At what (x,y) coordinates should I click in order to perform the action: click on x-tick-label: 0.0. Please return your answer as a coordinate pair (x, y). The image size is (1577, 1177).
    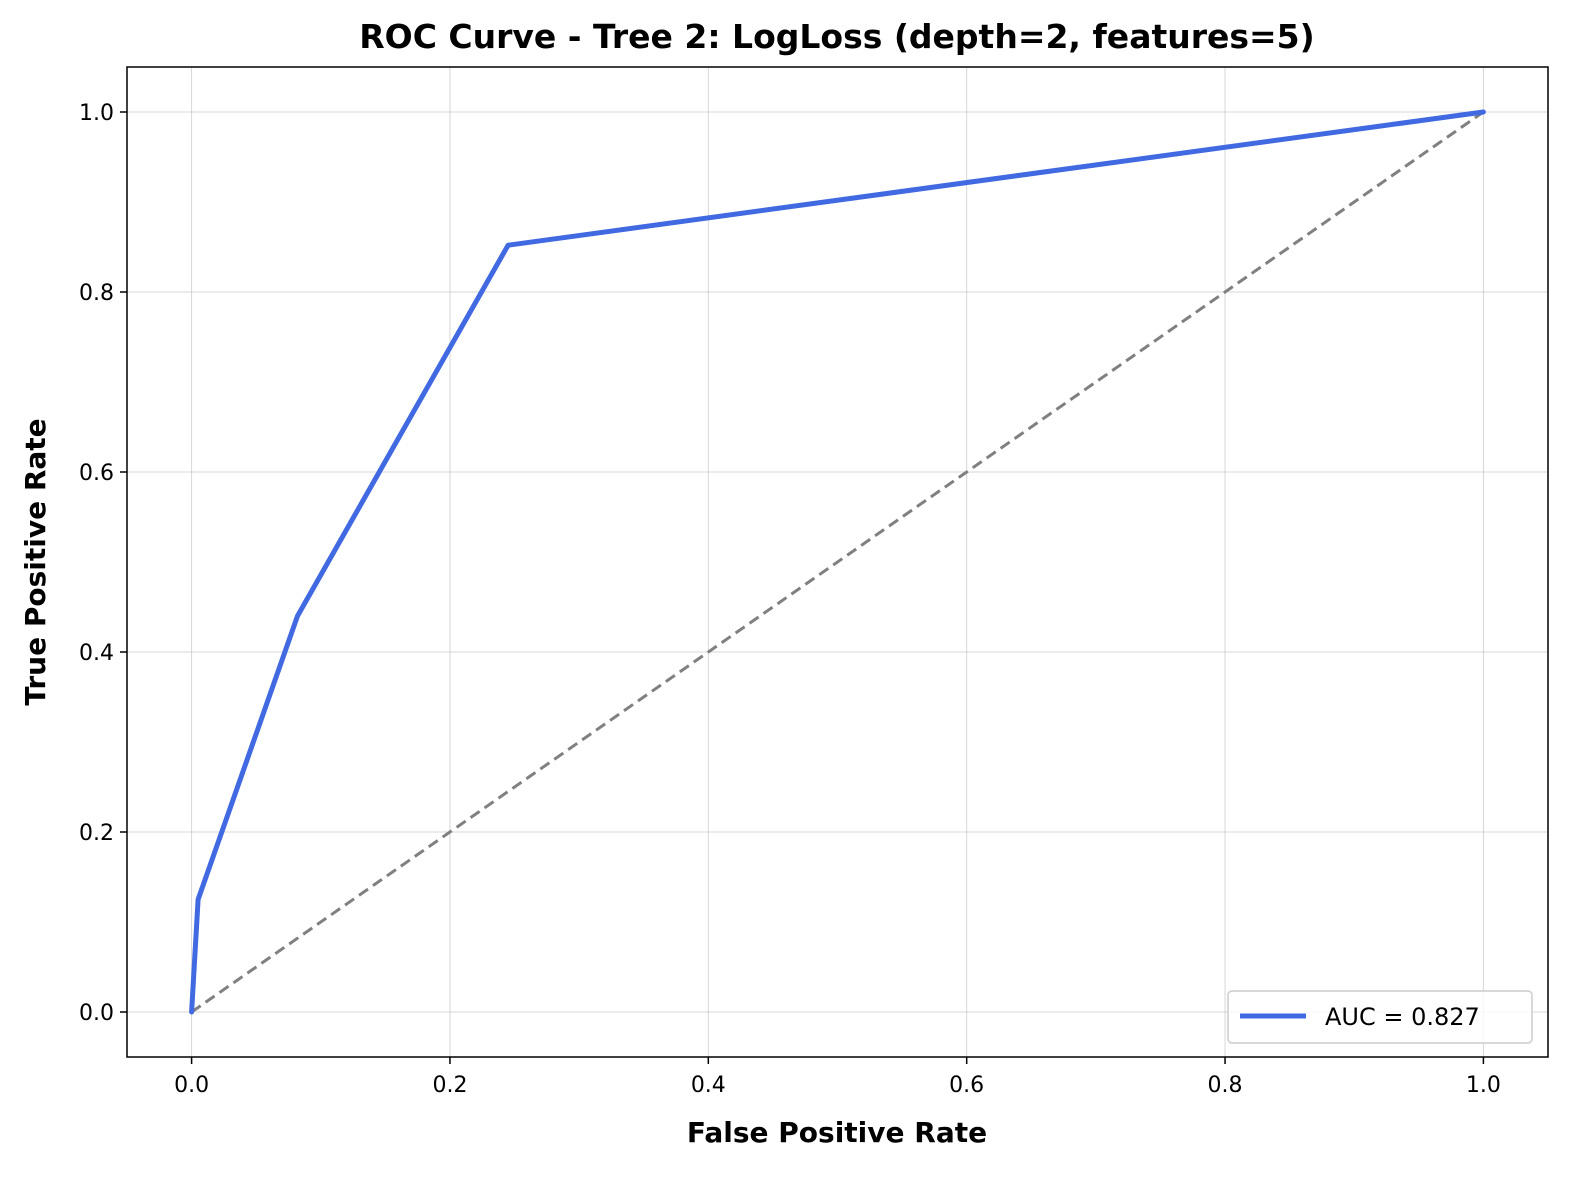
    Looking at the image, I should click on (191, 1085).